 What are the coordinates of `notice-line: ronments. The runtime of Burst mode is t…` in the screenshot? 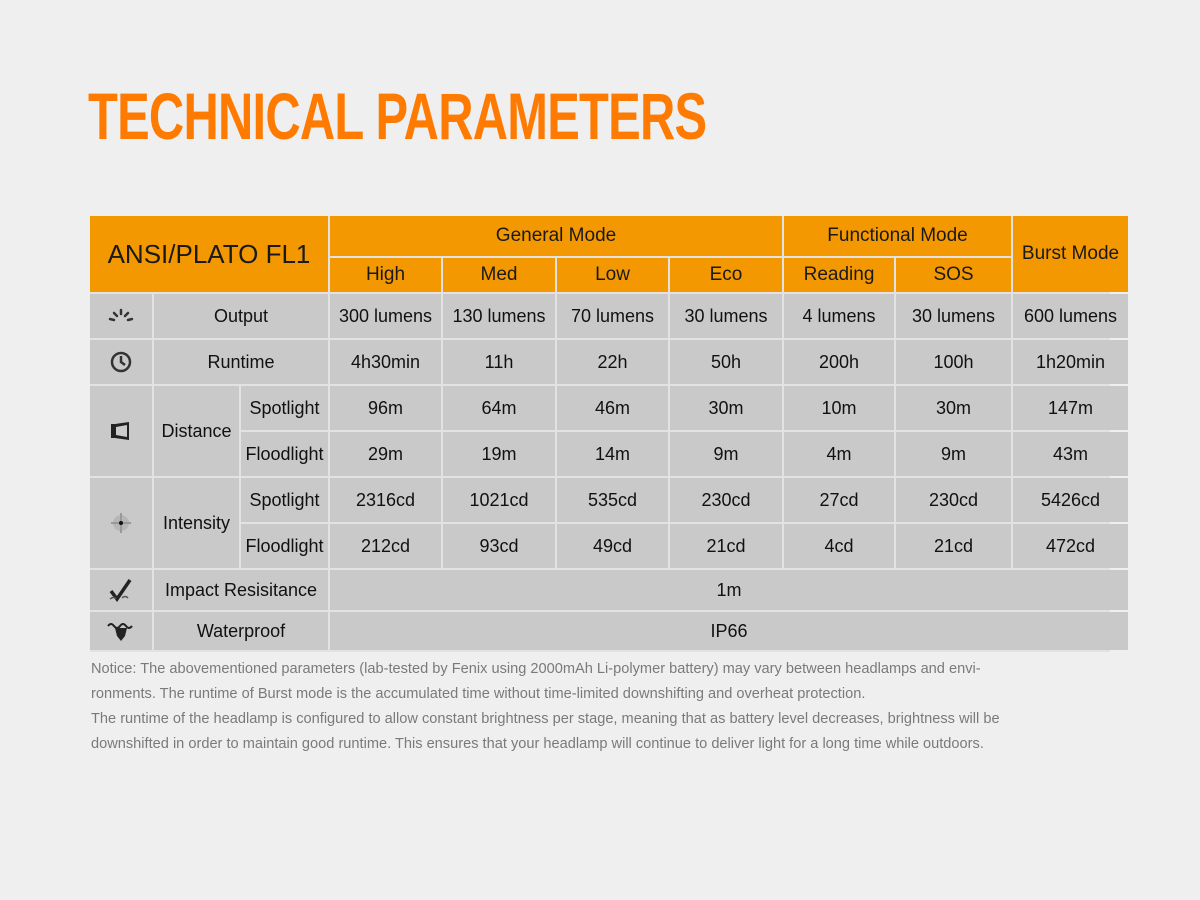 It's located at (478, 694).